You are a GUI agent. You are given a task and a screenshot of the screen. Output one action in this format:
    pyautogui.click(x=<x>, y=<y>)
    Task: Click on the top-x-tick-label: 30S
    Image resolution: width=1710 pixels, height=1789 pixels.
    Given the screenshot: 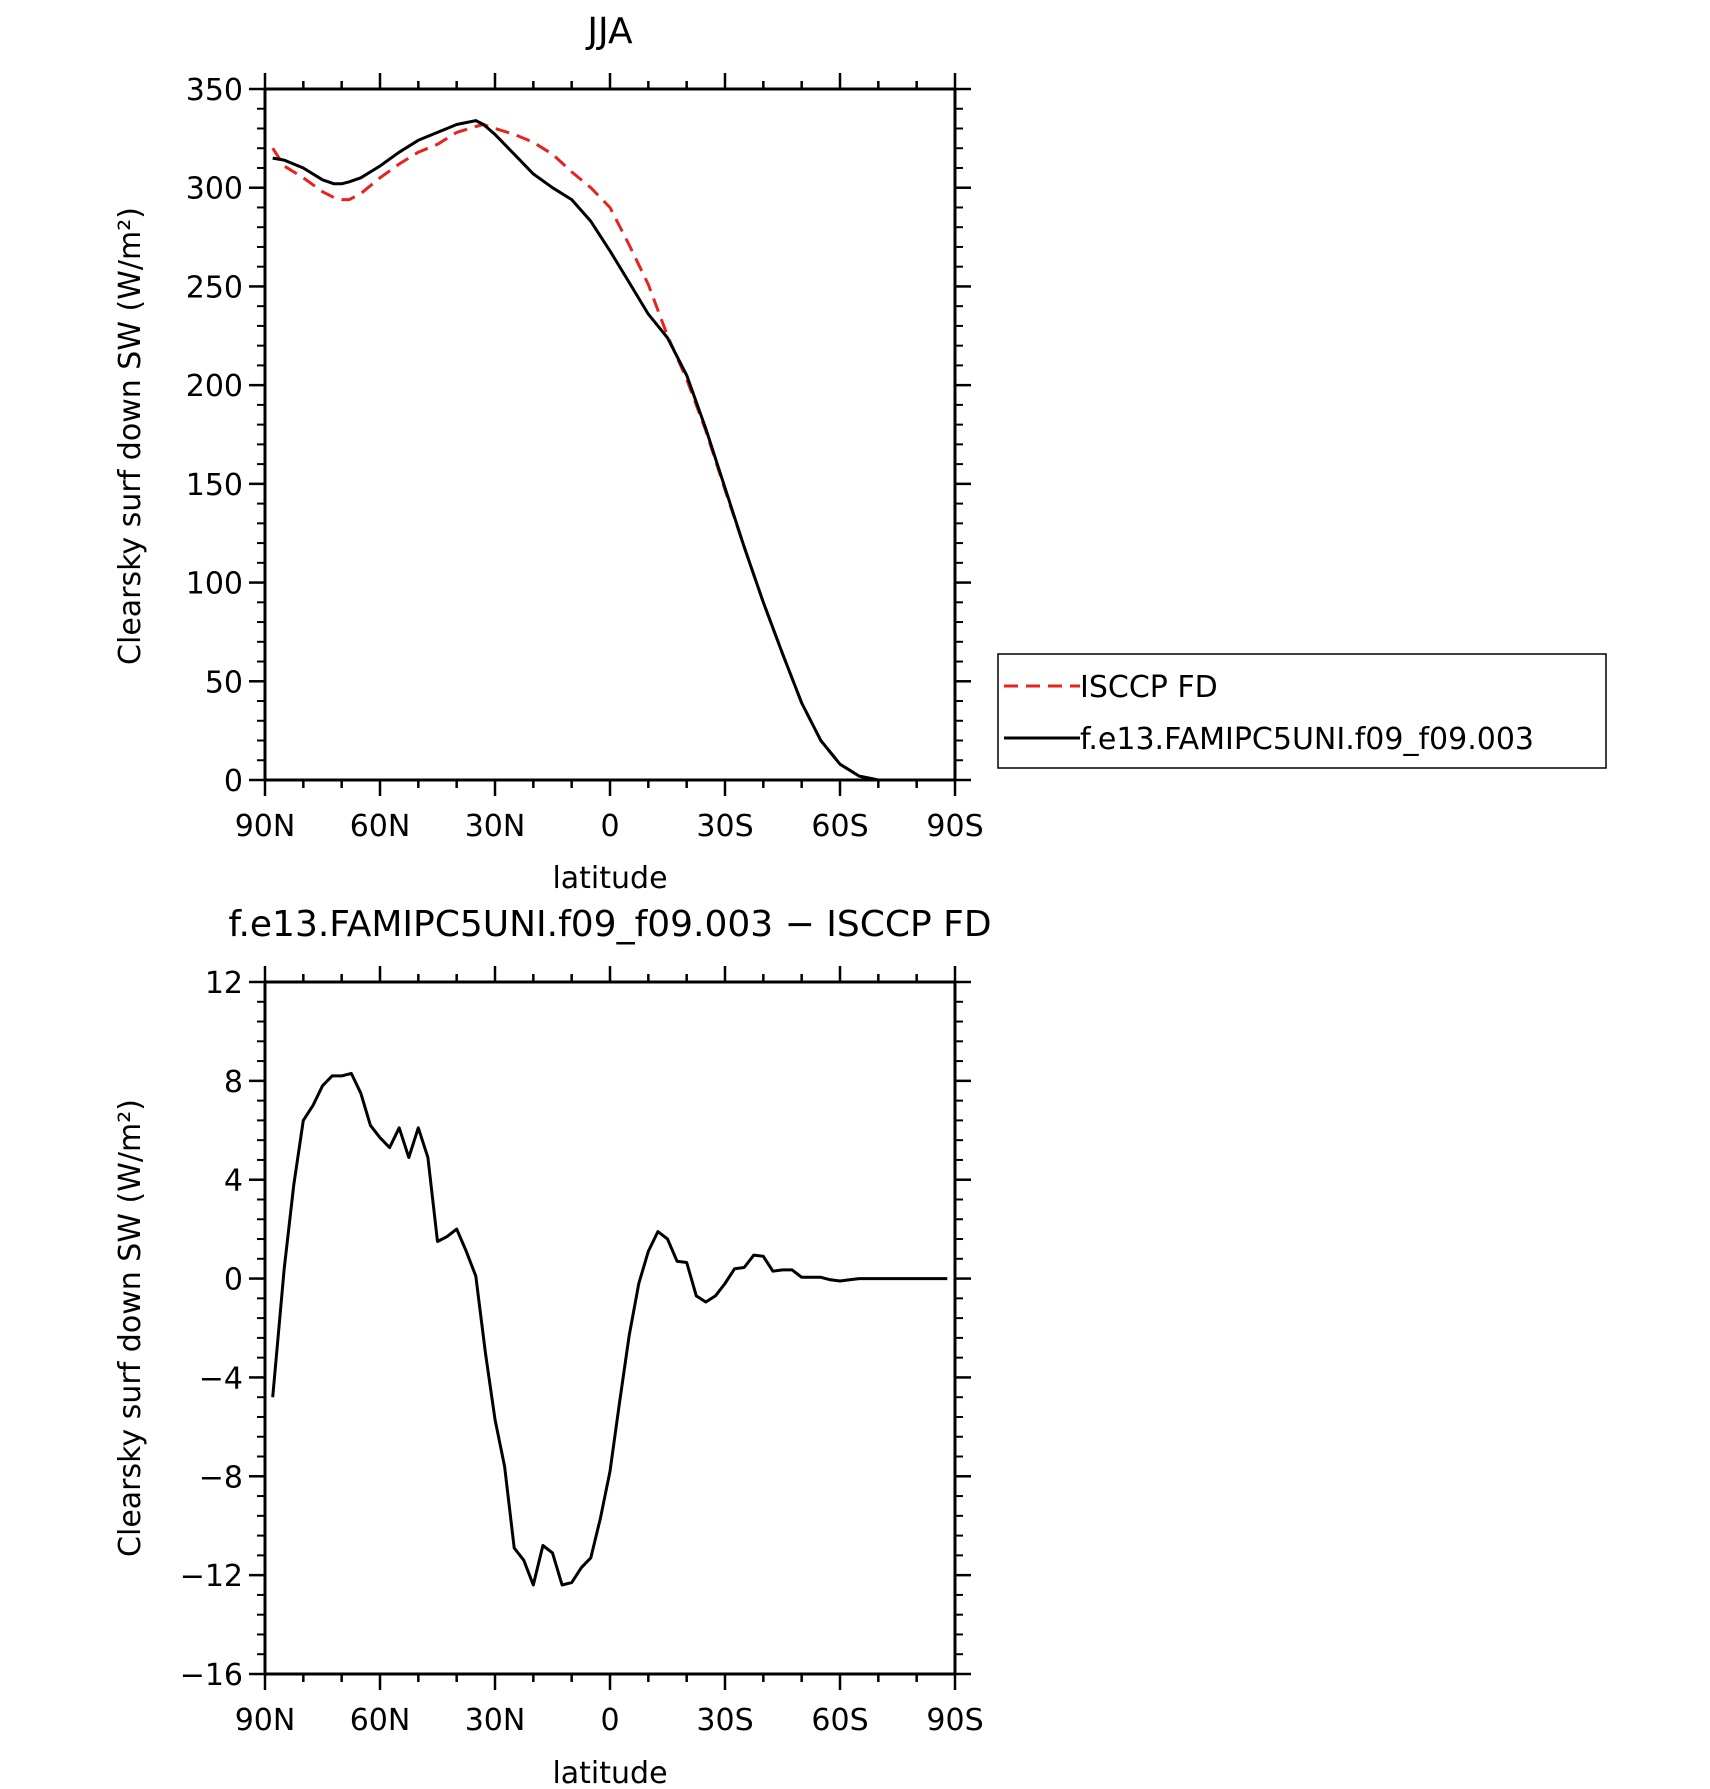 What is the action you would take?
    pyautogui.click(x=724, y=826)
    